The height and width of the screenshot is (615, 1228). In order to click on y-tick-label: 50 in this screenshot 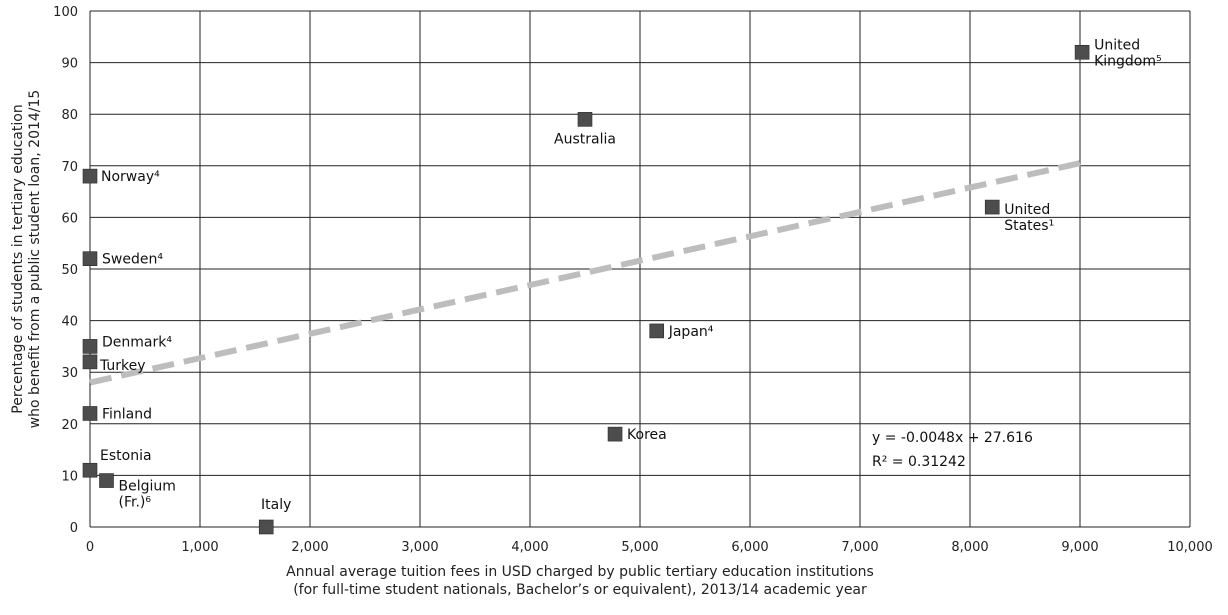, I will do `click(69, 270)`.